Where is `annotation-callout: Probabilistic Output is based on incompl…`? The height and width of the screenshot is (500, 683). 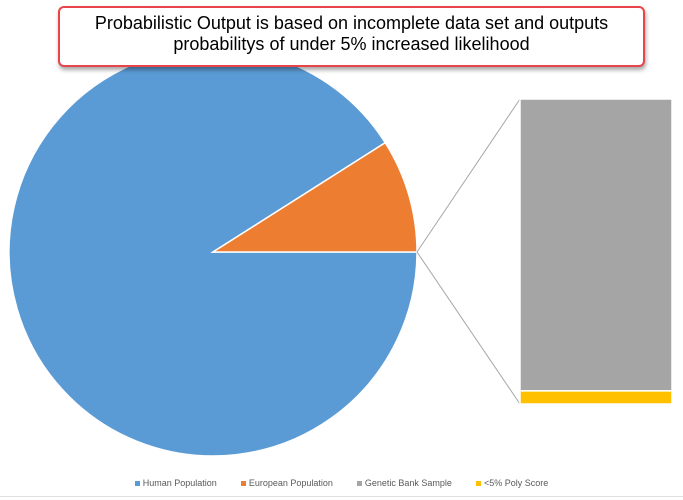 annotation-callout: Probabilistic Output is based on incompl… is located at coordinates (351, 36).